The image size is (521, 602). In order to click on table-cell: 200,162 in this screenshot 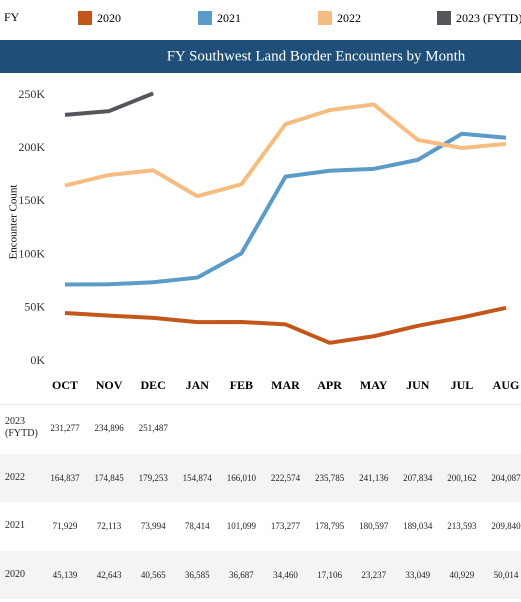, I will do `click(462, 478)`.